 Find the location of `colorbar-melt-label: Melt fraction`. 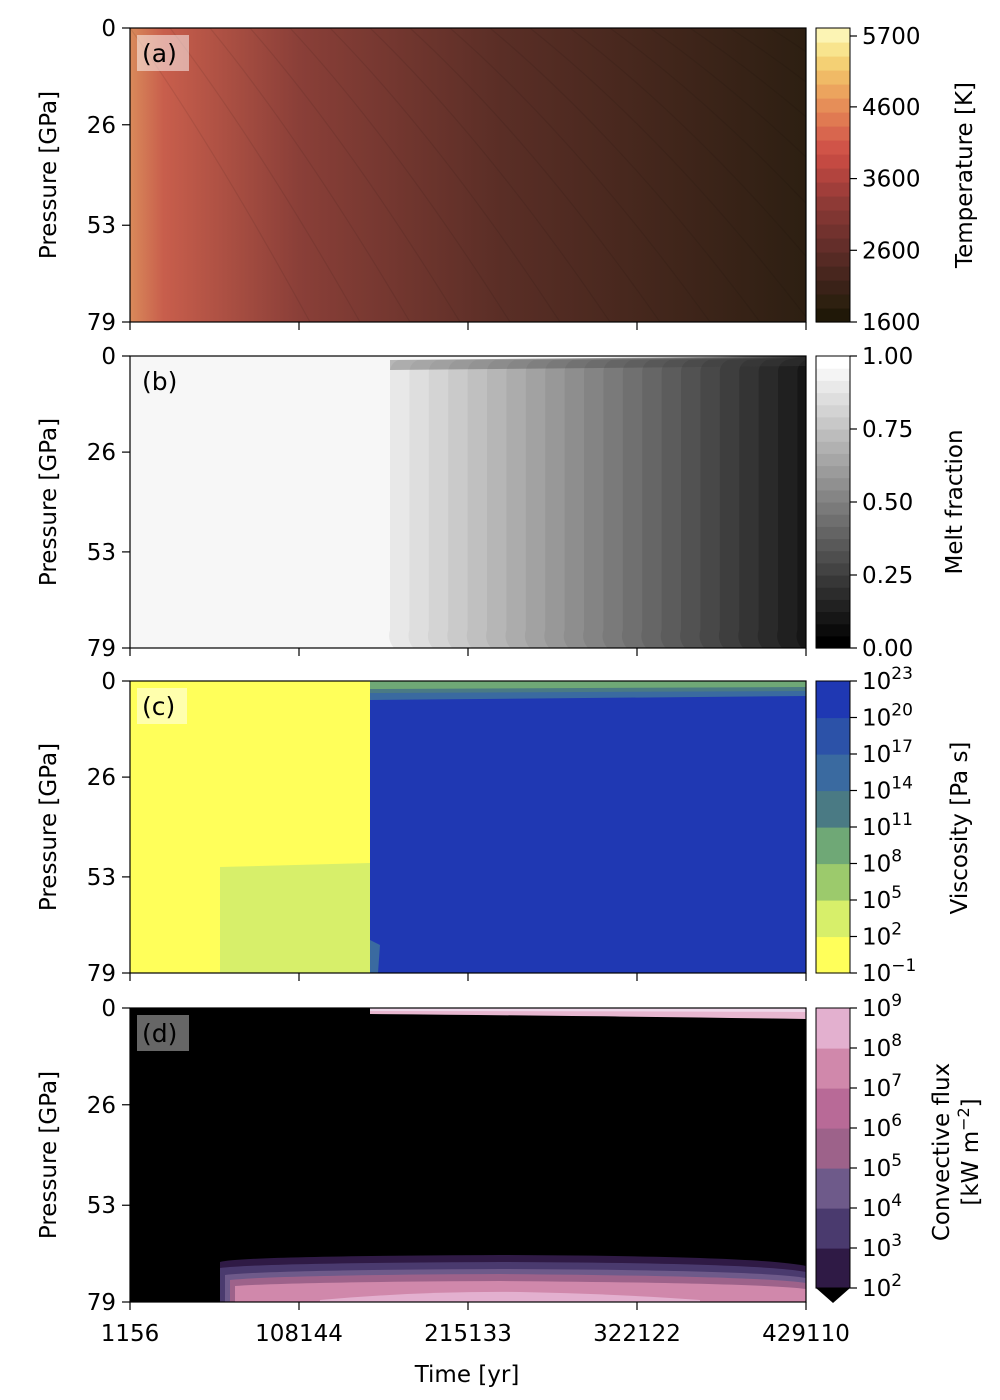

colorbar-melt-label: Melt fraction is located at coordinates (955, 501).